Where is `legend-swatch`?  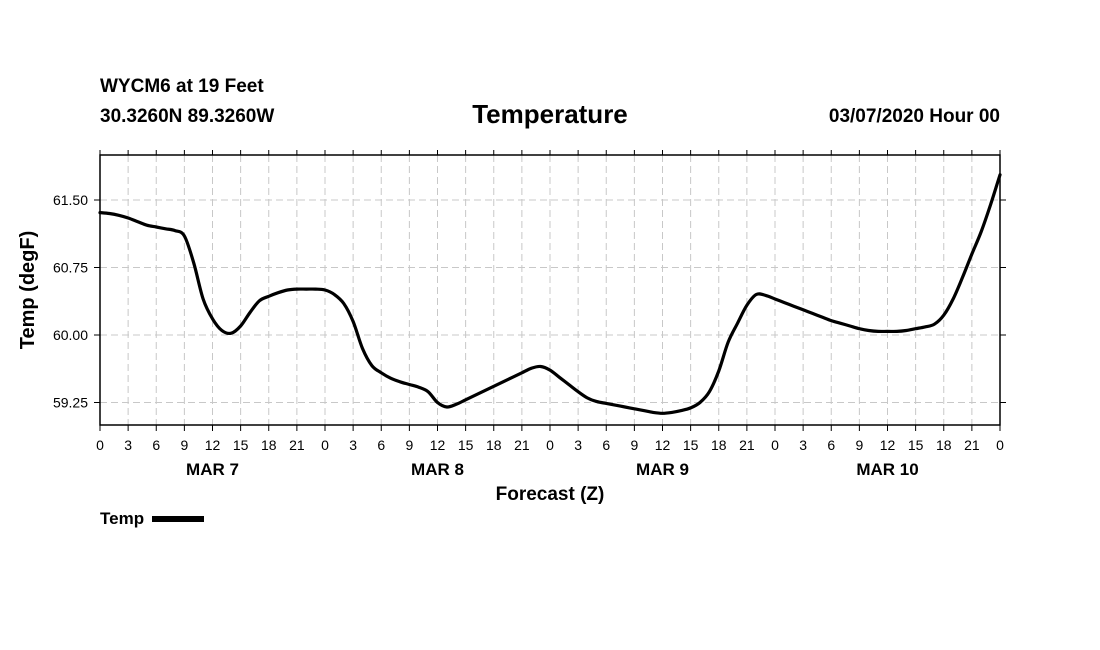
legend-swatch is located at coordinates (178, 519).